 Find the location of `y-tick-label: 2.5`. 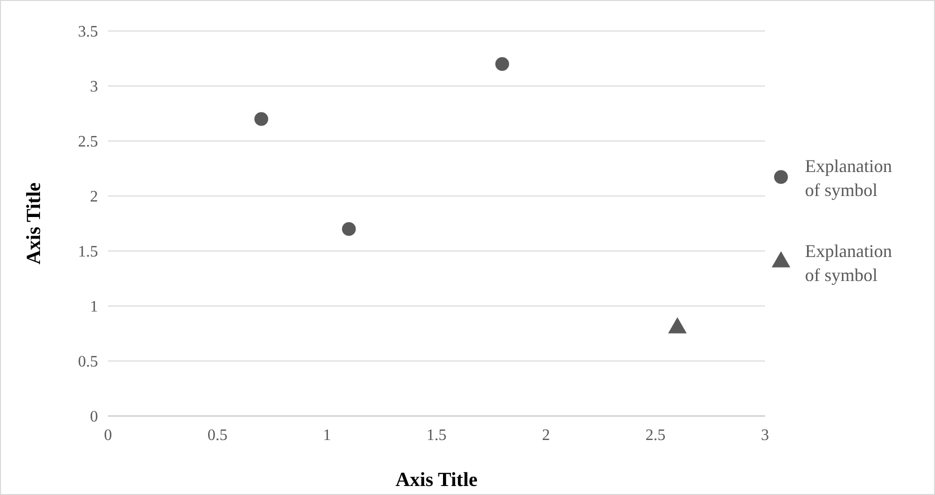

y-tick-label: 2.5 is located at coordinates (88, 142).